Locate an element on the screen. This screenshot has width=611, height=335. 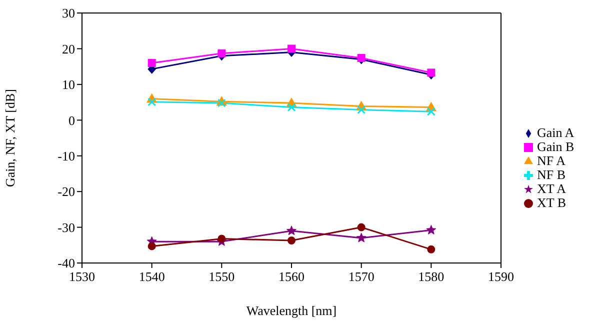
x-axis-title: Wavelength [nm] is located at coordinates (291, 310).